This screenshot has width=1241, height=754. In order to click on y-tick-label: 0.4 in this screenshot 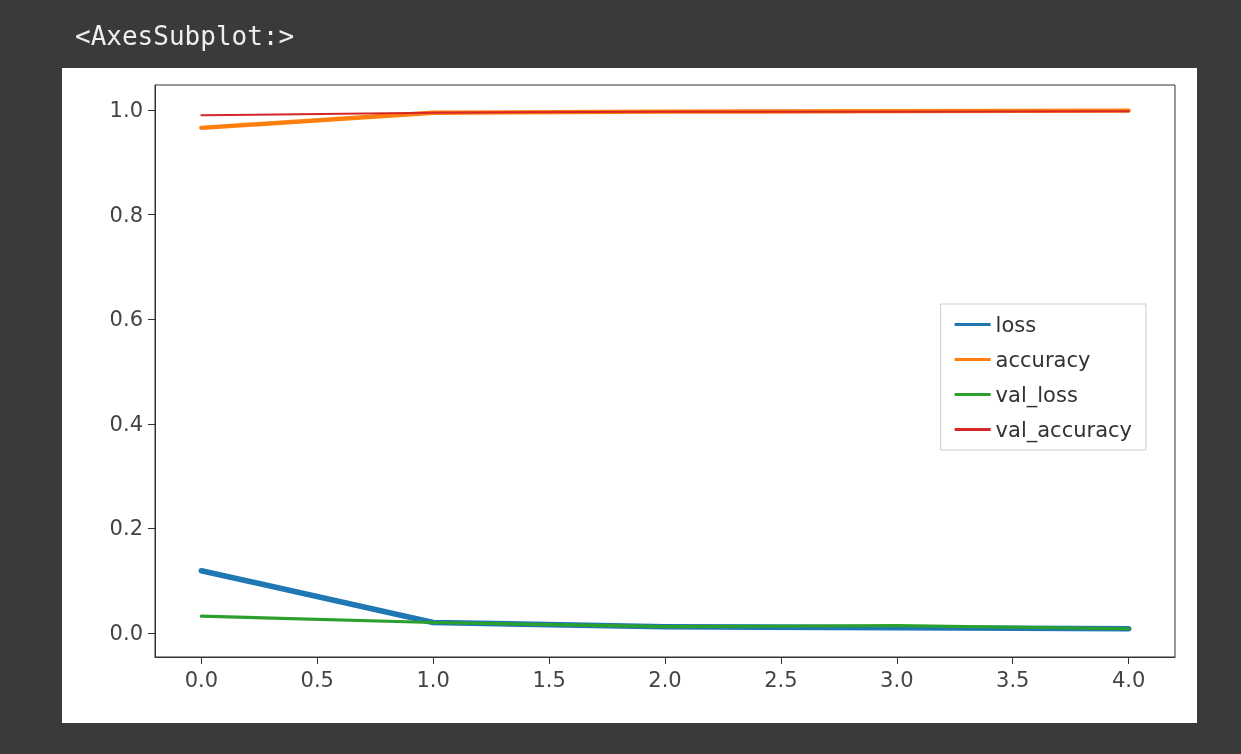, I will do `click(126, 423)`.